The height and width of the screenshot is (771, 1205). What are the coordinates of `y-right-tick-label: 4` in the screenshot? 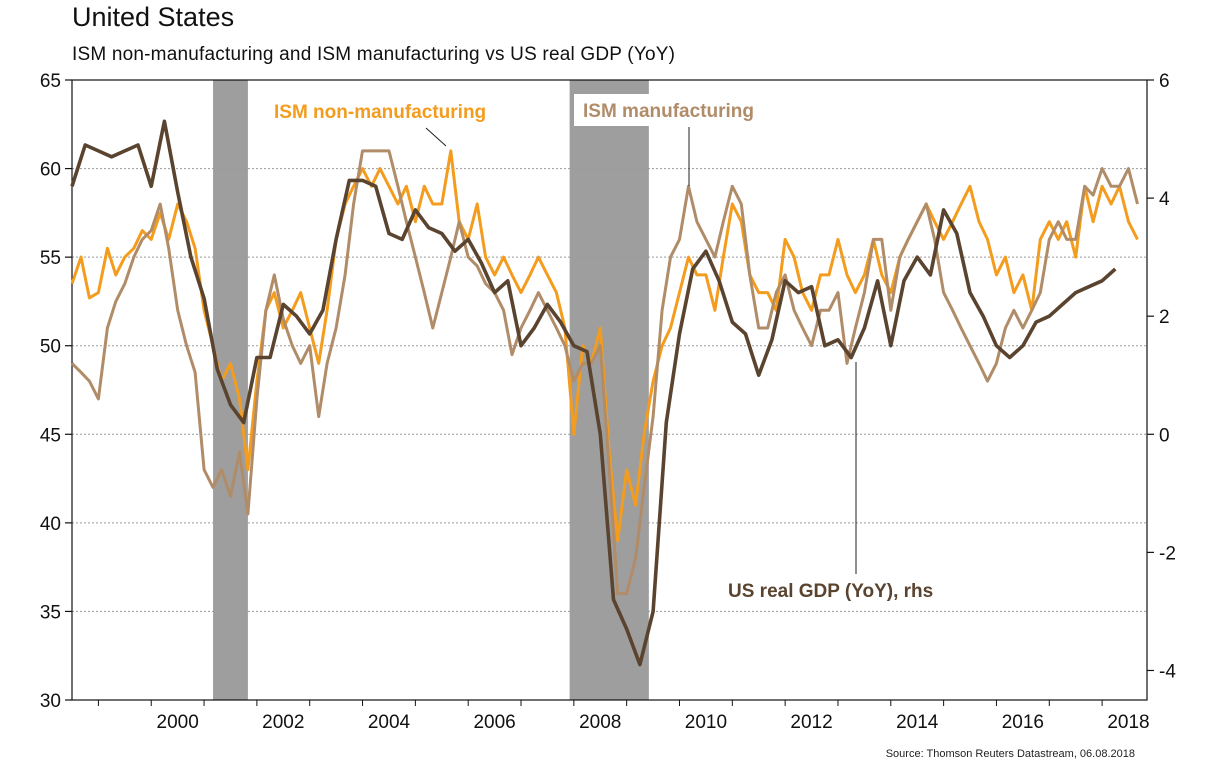 It's located at (1164, 199).